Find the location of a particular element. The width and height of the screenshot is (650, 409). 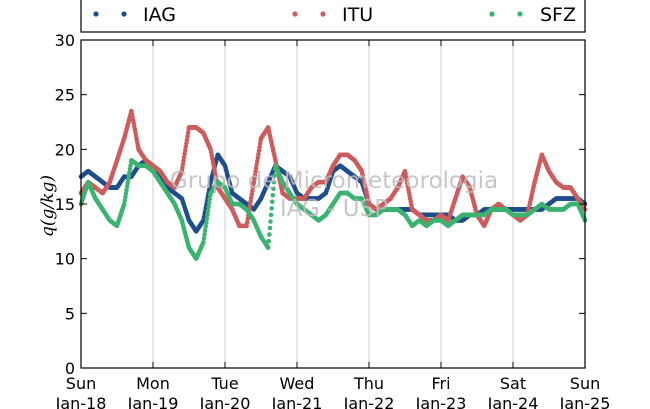

legend-label-sfz: SFZ is located at coordinates (558, 15).